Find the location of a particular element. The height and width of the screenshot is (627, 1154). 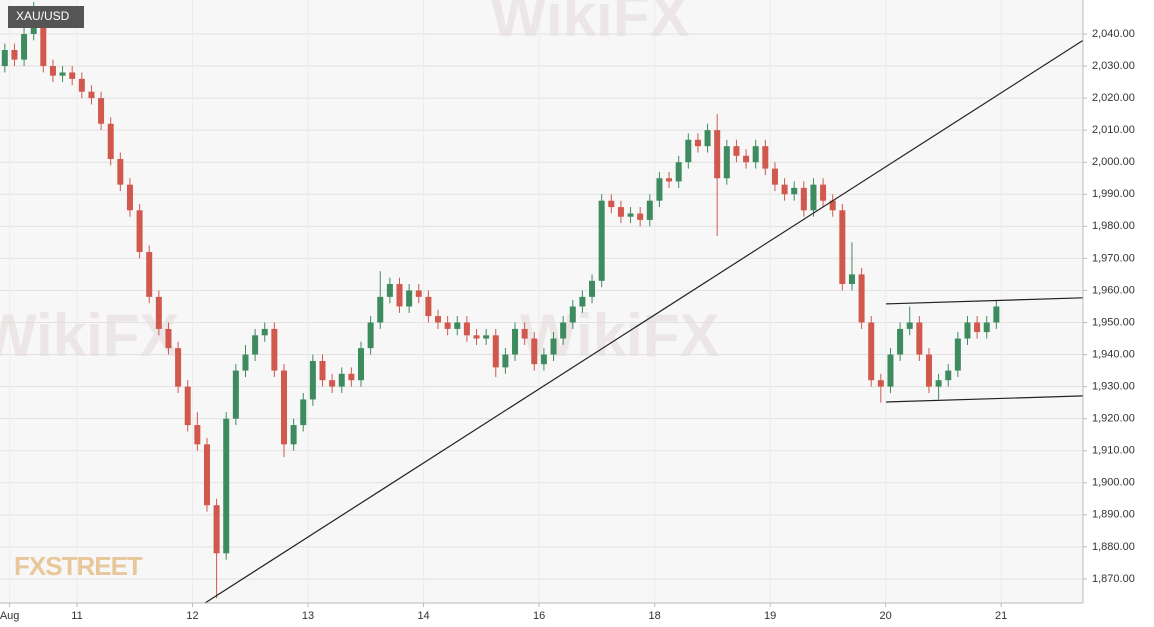

y-tick-label: 1,870.00 is located at coordinates (1113, 579).